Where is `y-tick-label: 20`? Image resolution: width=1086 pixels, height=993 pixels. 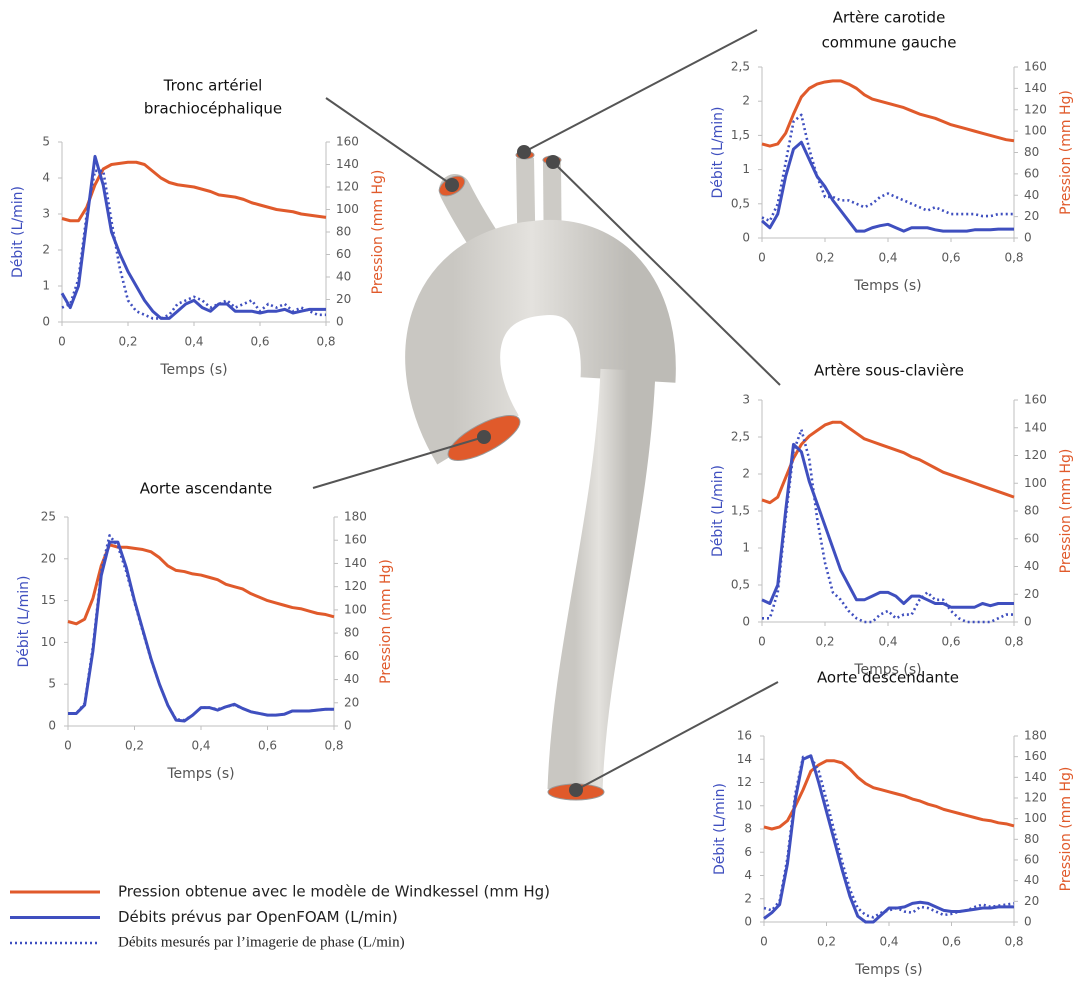
y-tick-label: 20 is located at coordinates (48, 558).